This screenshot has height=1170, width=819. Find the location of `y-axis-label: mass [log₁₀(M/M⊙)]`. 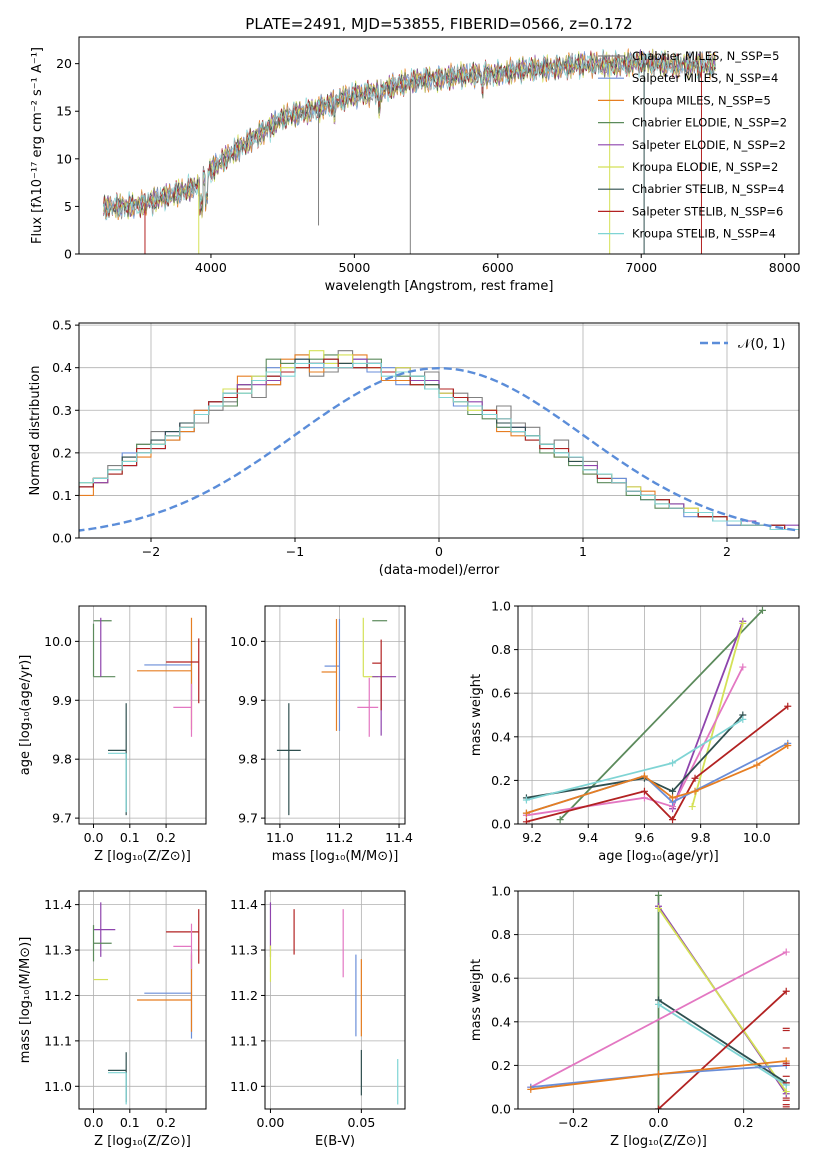

y-axis-label: mass [log₁₀(M/M⊙)] is located at coordinates (25, 1000).